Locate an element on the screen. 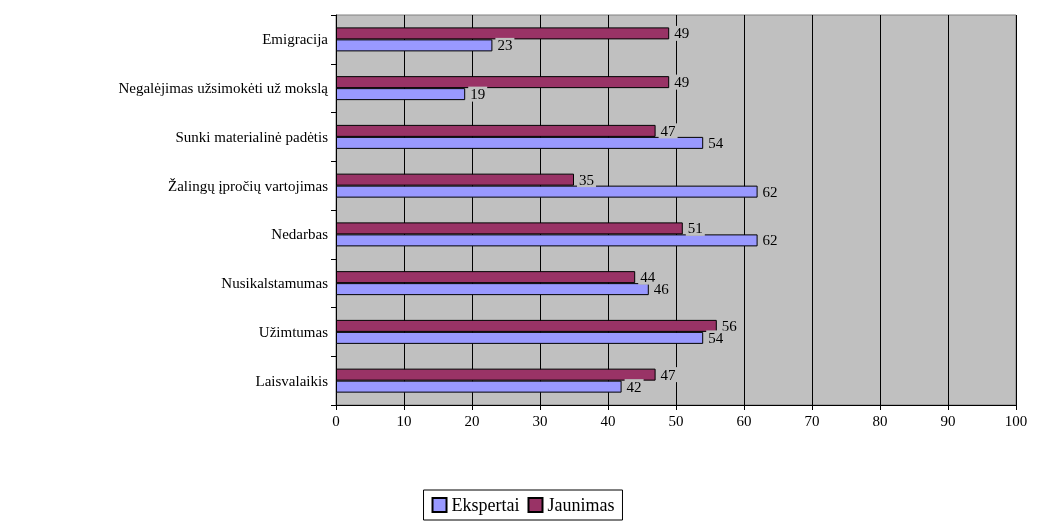 Image resolution: width=1046 pixels, height=525 pixels. x-tick-label: 100 is located at coordinates (1016, 420).